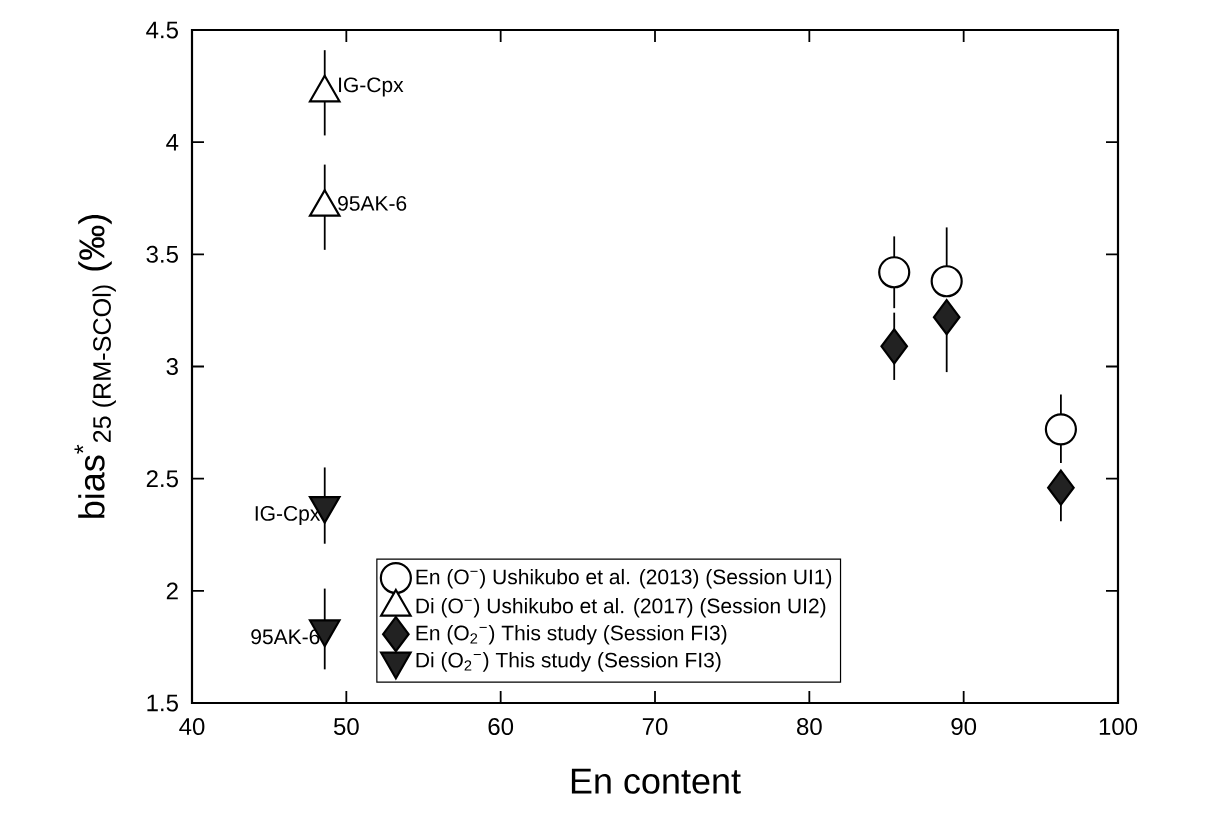 The height and width of the screenshot is (828, 1209). What do you see at coordinates (346, 727) in the screenshot?
I see `x-tick-label: 50` at bounding box center [346, 727].